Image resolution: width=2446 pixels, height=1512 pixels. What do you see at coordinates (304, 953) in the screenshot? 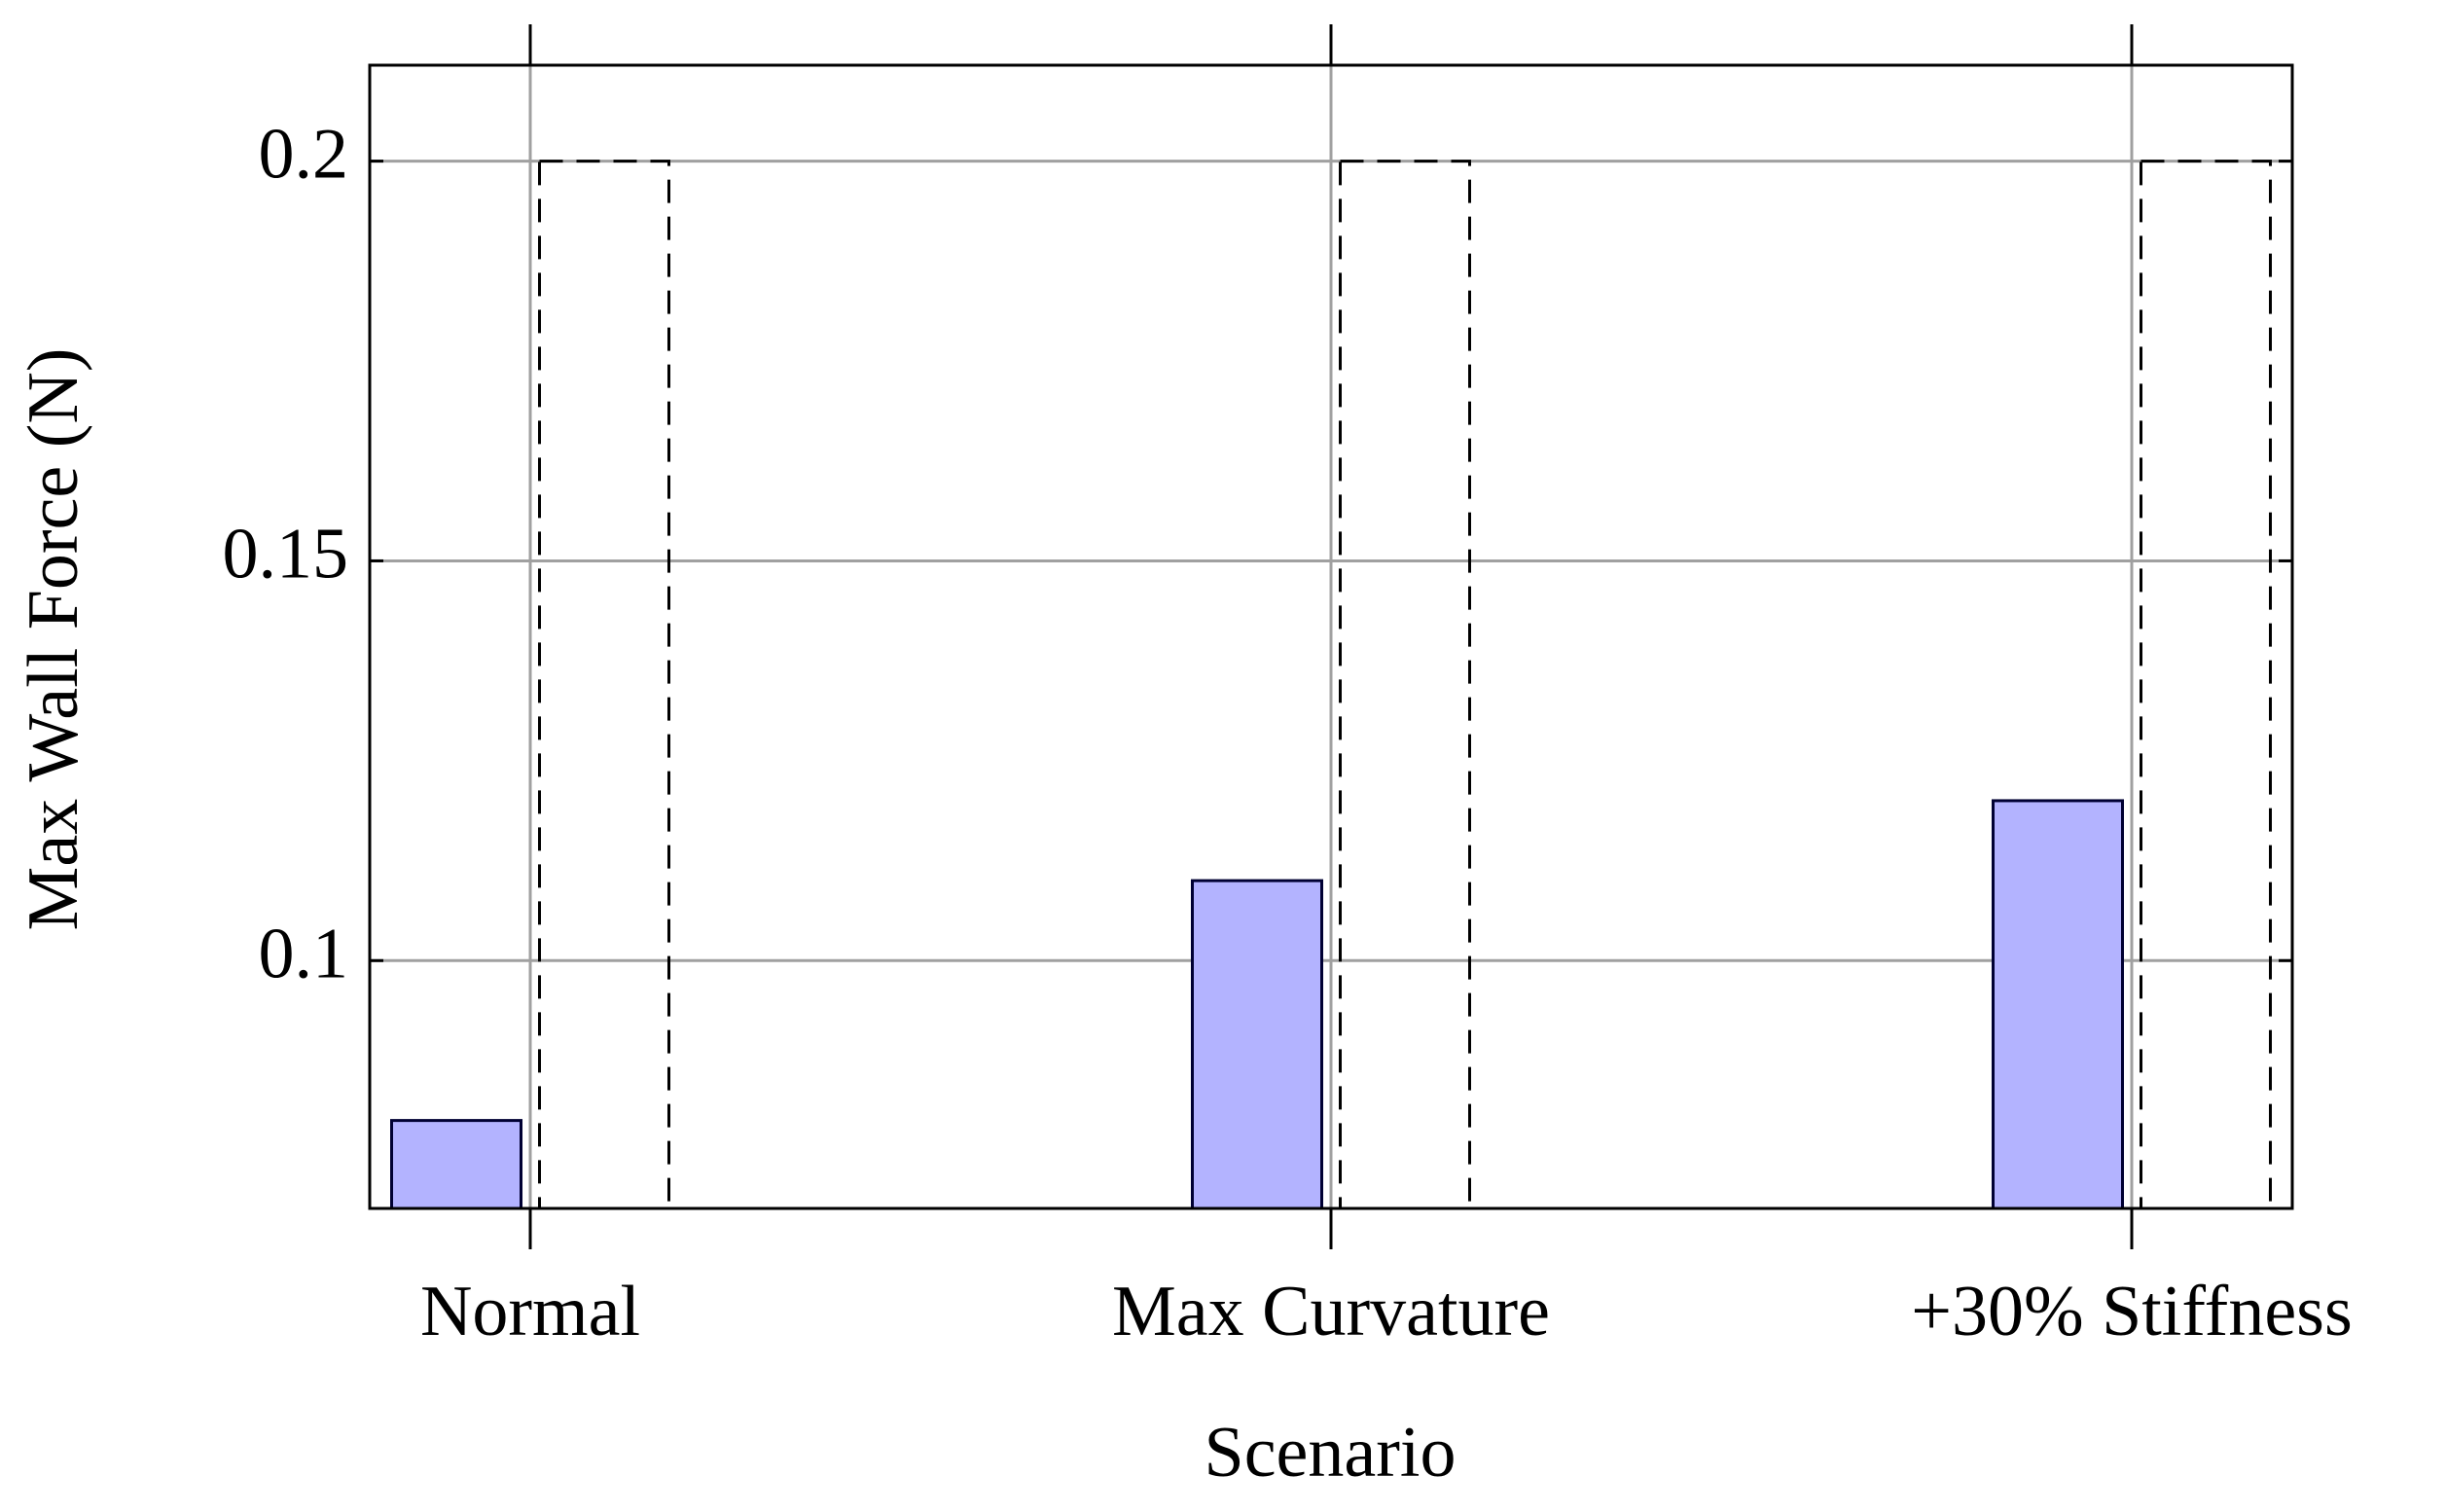
I see `y-tick-label: 0.1` at bounding box center [304, 953].